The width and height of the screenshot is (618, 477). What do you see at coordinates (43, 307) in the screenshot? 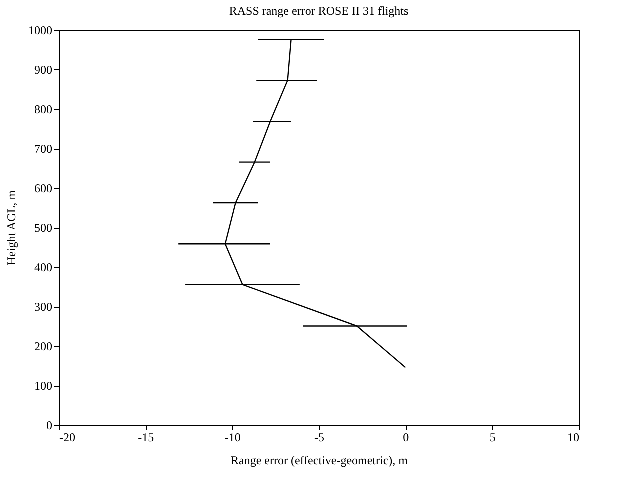
I see `y-tick-label: 300` at bounding box center [43, 307].